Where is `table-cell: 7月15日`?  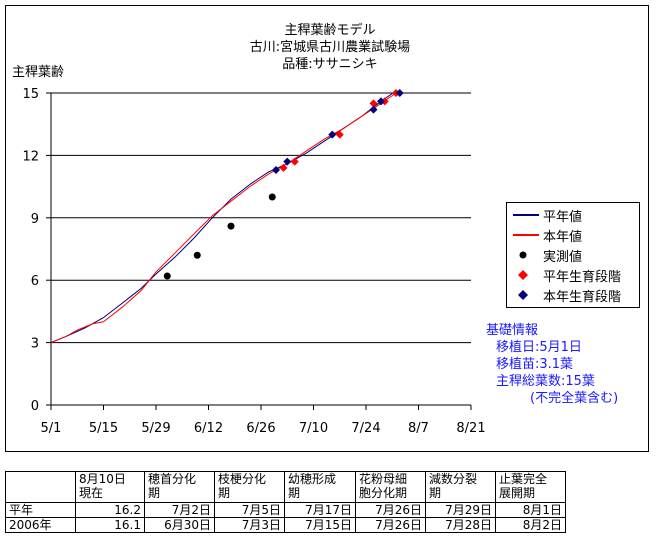
table-cell: 7月15日 is located at coordinates (320, 525).